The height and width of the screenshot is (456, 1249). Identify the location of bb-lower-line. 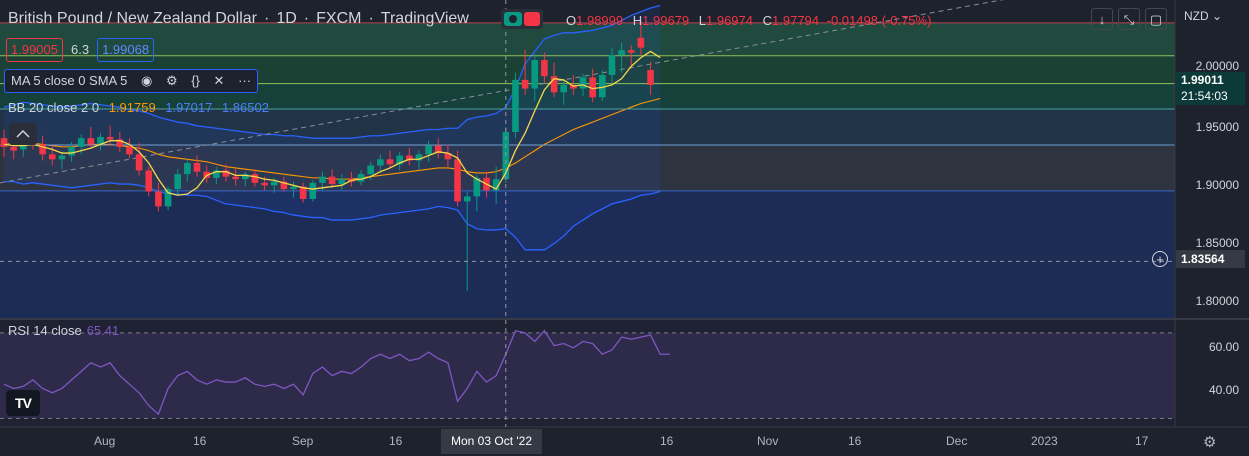
(332, 215).